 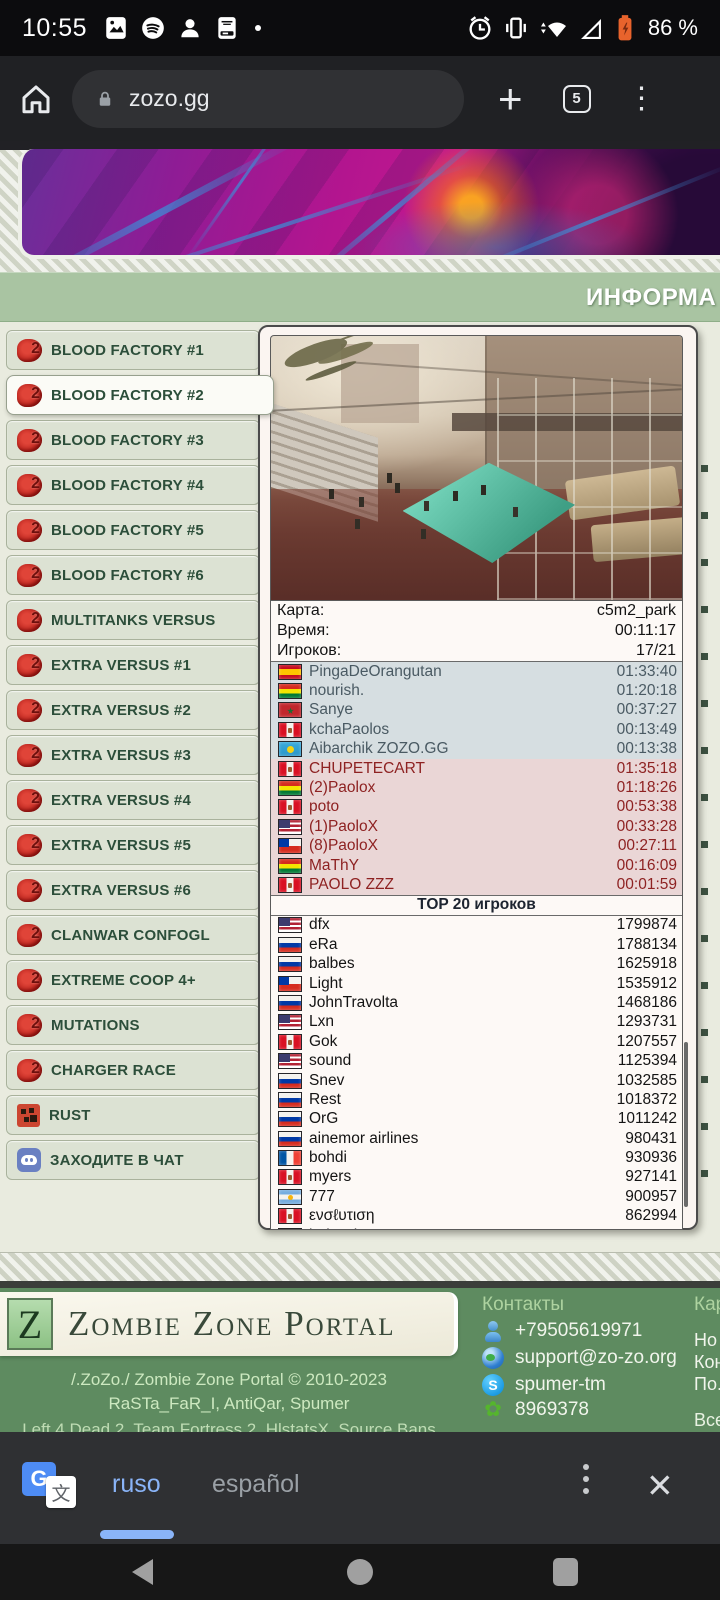 I want to click on signal-triangle-icon, so click(x=590, y=29).